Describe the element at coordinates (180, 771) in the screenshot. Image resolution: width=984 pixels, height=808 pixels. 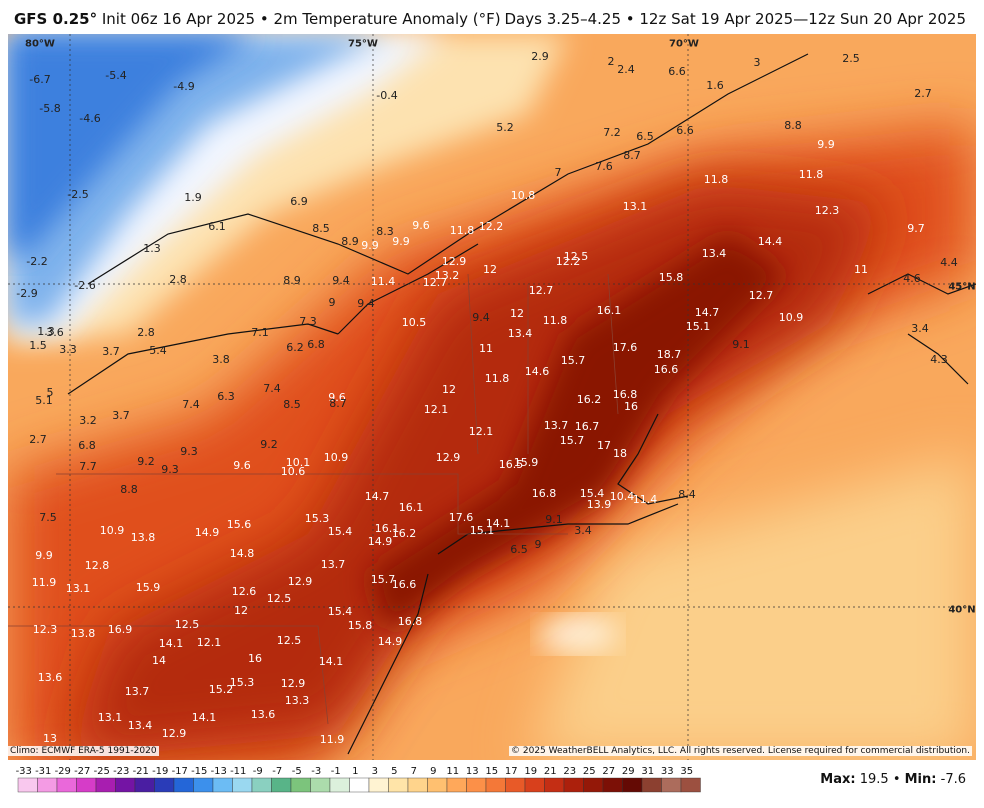
I see `colorbar-label: -17` at that location.